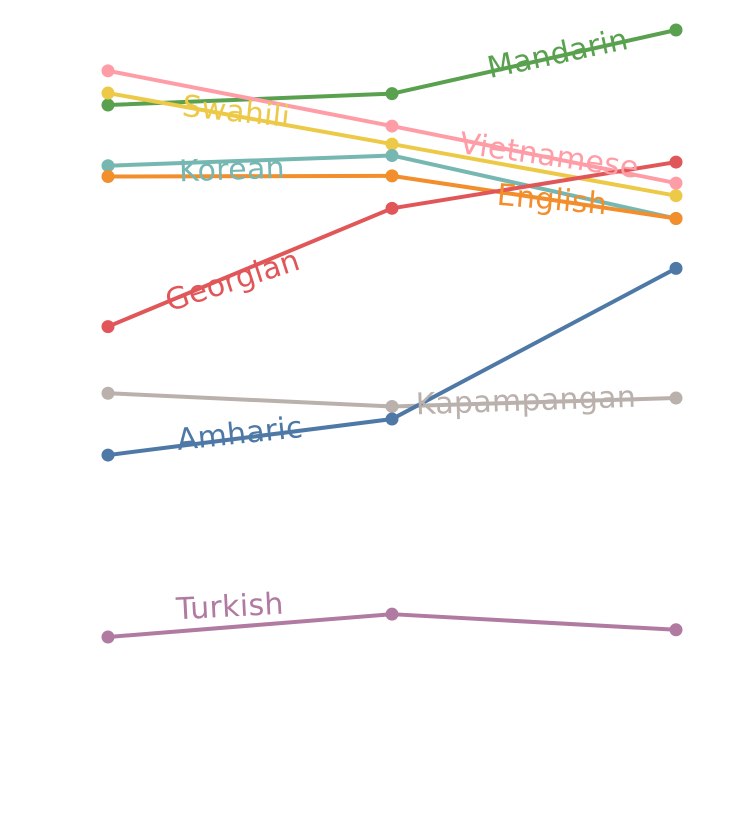  Describe the element at coordinates (552, 200) in the screenshot. I see `series-label-english: English` at that location.